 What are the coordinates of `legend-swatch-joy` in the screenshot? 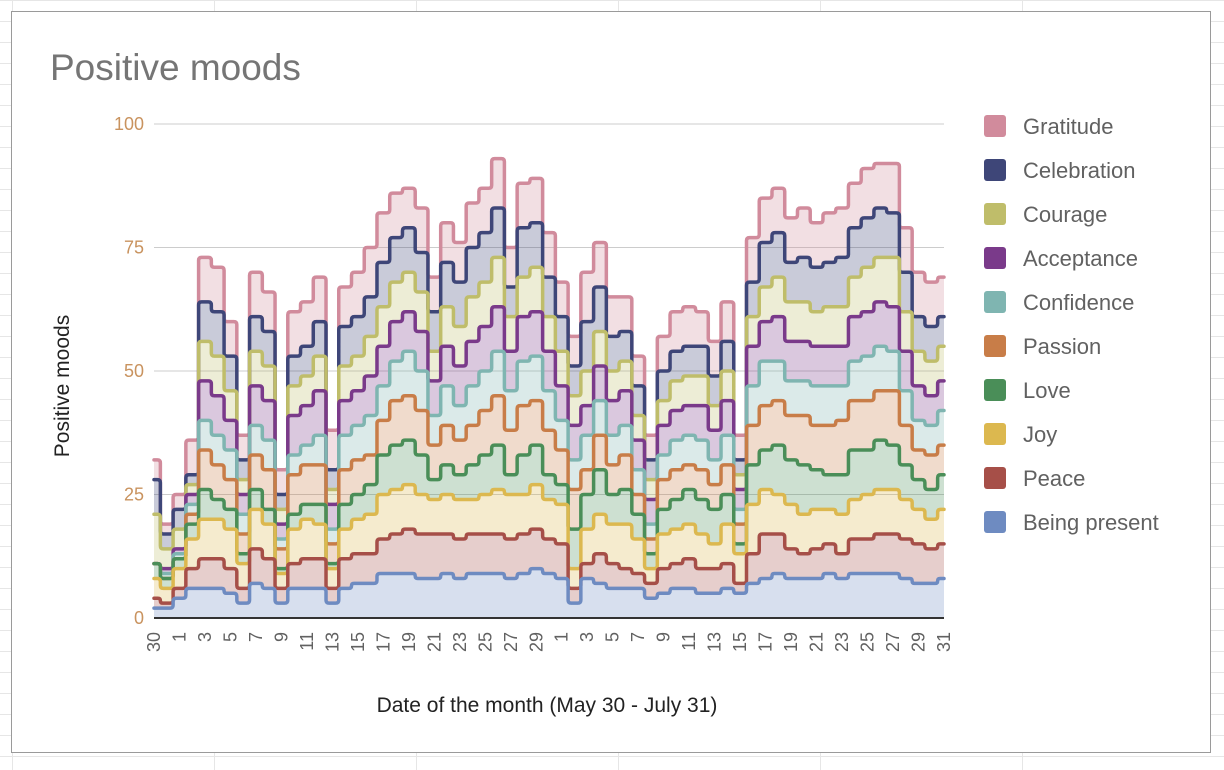 It's located at (995, 434).